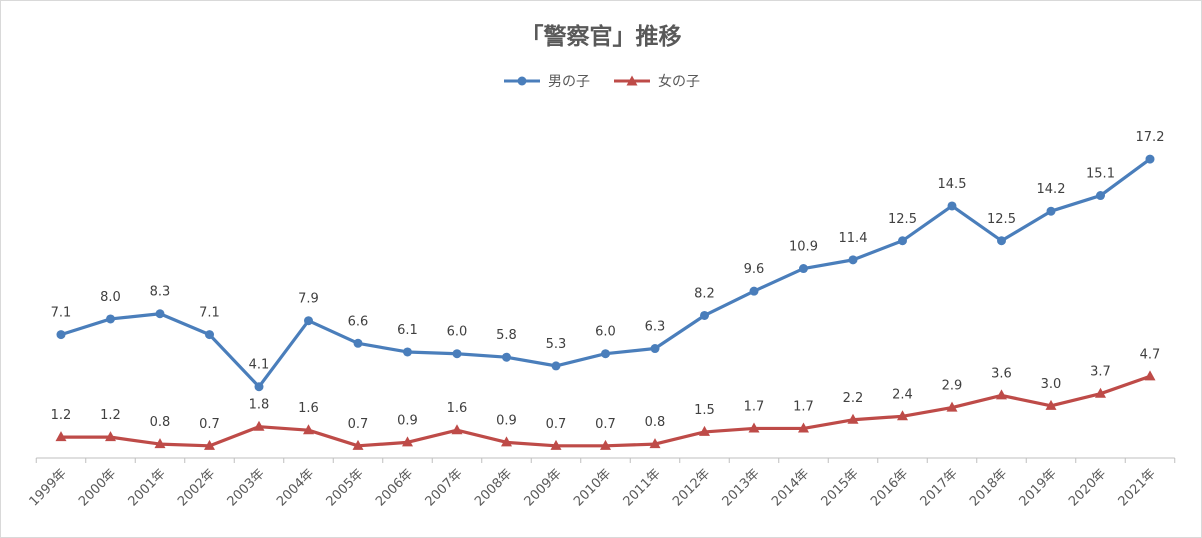  Describe the element at coordinates (506, 335) in the screenshot. I see `data-label: 5.8` at that location.